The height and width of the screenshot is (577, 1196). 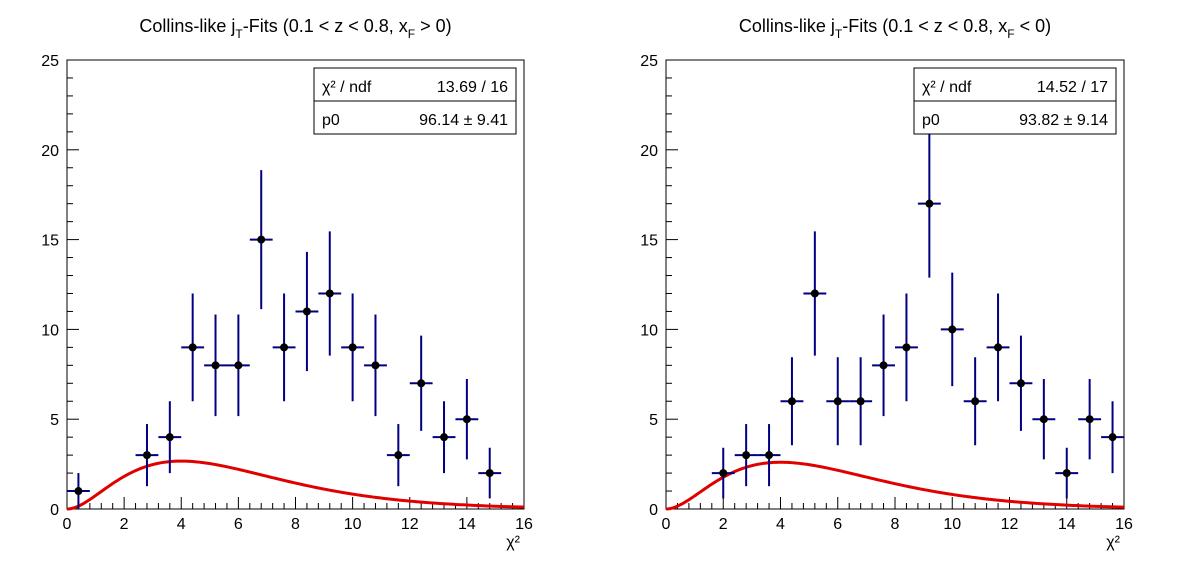 I want to click on stats-box: χ² / ndf 13.69 / 16 p0 96.14 ± 9.41, so click(x=415, y=101).